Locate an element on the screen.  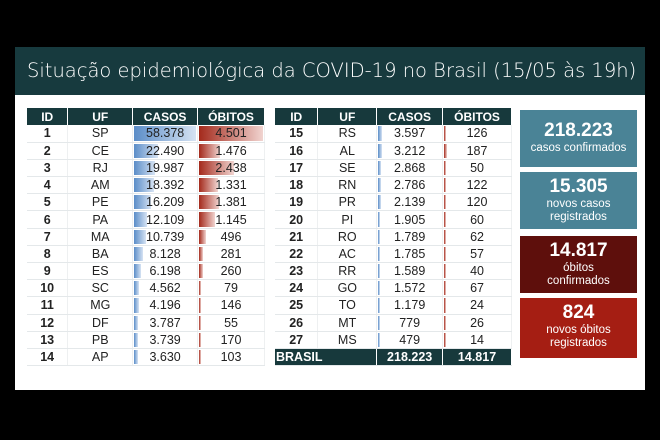
cell-value: 23 is located at coordinates (296, 271).